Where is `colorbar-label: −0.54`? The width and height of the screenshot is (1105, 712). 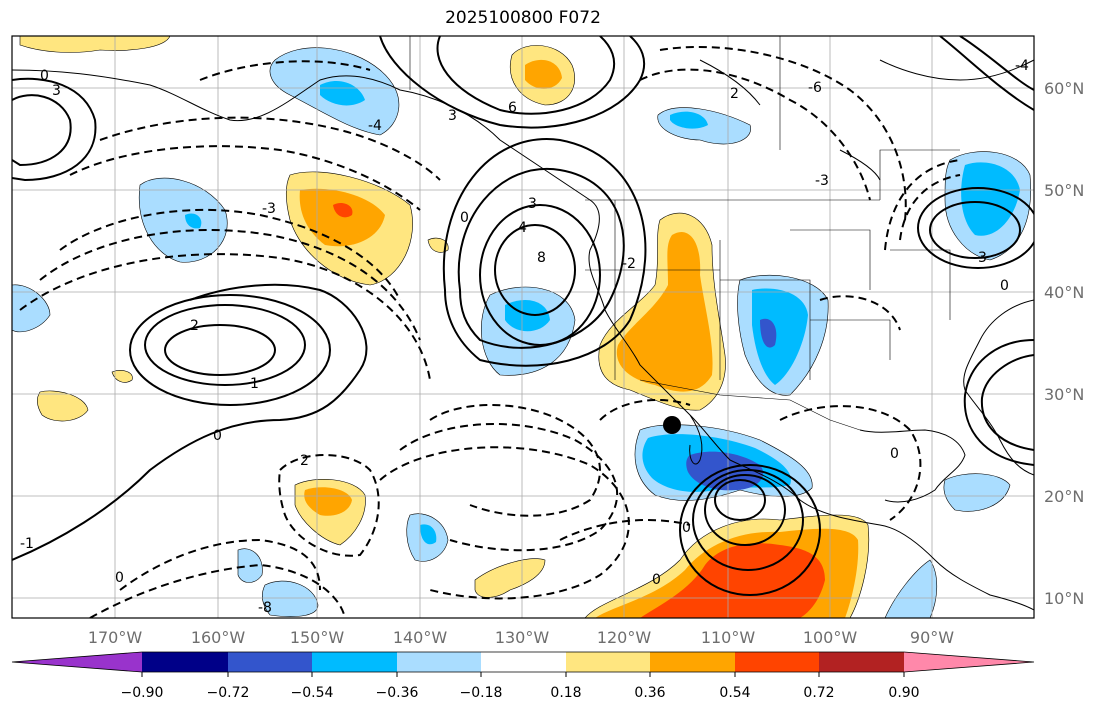 colorbar-label: −0.54 is located at coordinates (312, 693).